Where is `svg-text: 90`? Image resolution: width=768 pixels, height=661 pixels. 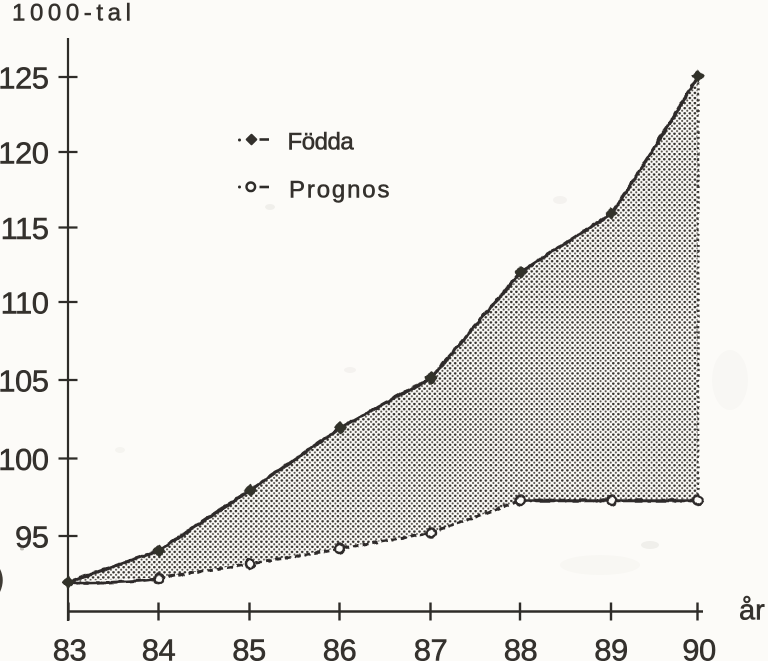 svg-text: 90 is located at coordinates (699, 647).